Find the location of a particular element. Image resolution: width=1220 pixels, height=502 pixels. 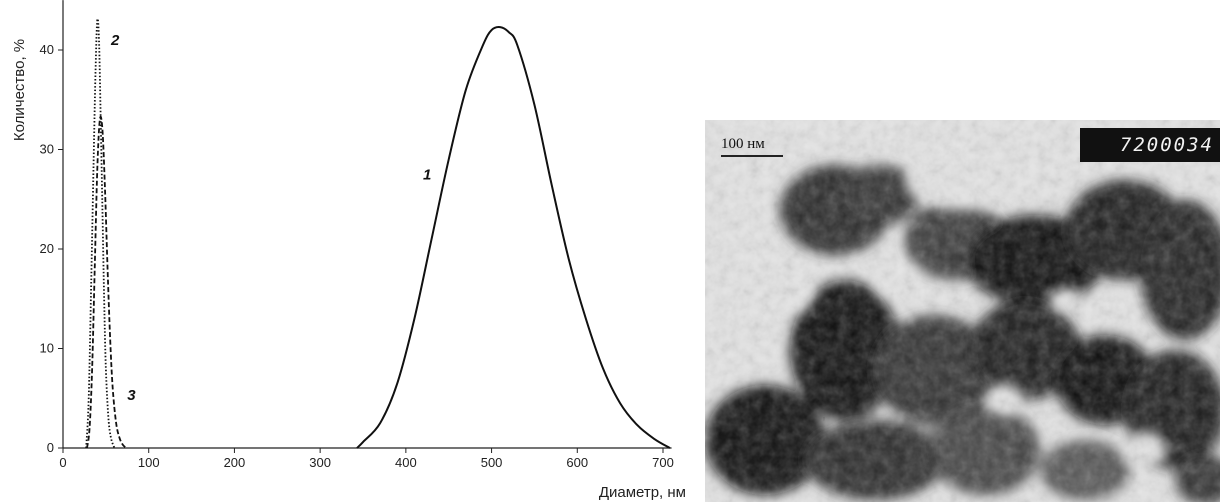

x-tick-label: 0 is located at coordinates (62, 462).